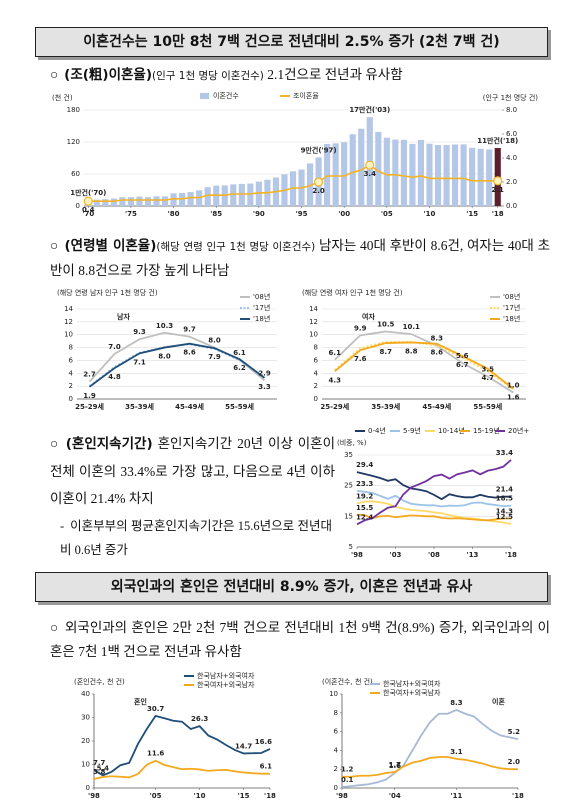 The image size is (583, 811). I want to click on bullet-keyword: (연령별 이혼율), so click(110, 246).